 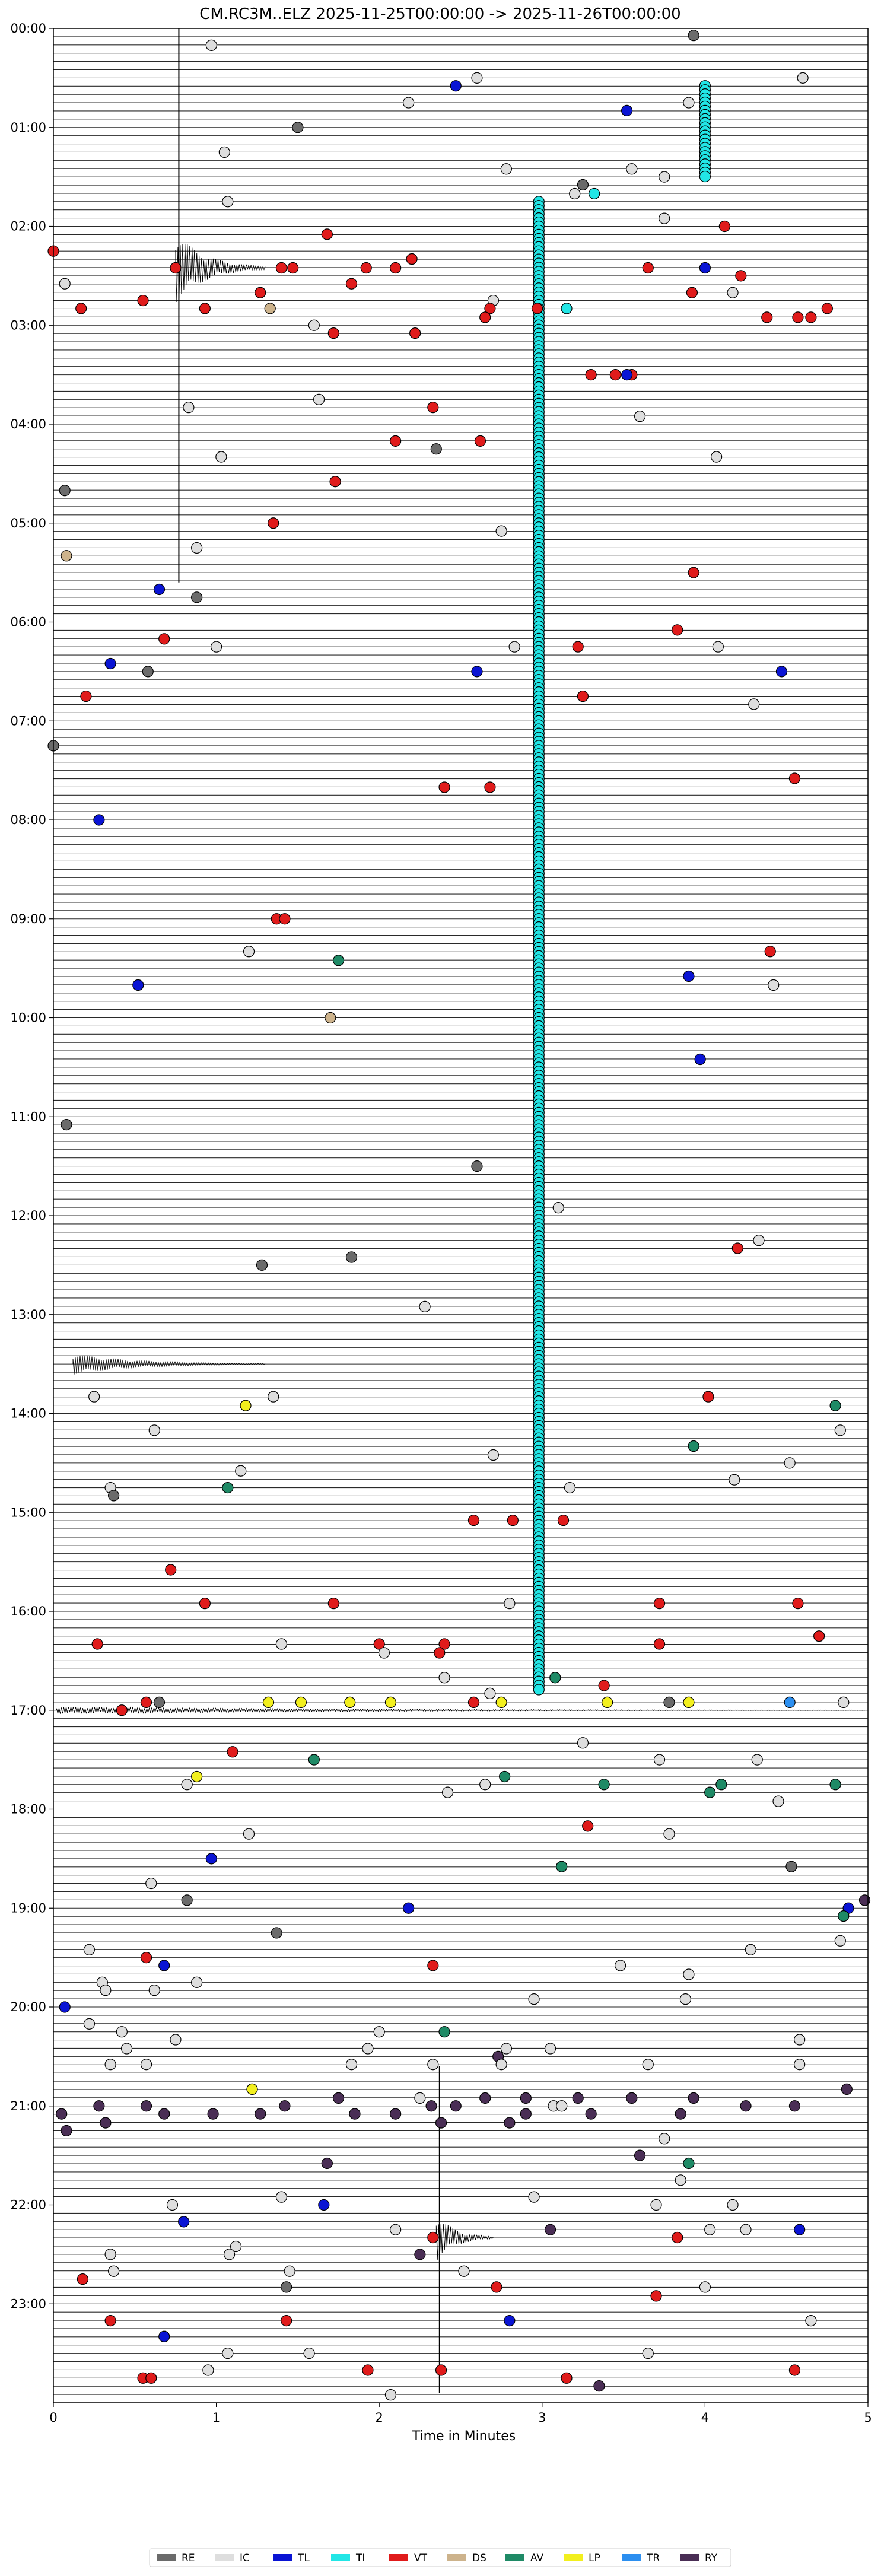 What do you see at coordinates (399, 2557) in the screenshot?
I see `legend-swatch-vt` at bounding box center [399, 2557].